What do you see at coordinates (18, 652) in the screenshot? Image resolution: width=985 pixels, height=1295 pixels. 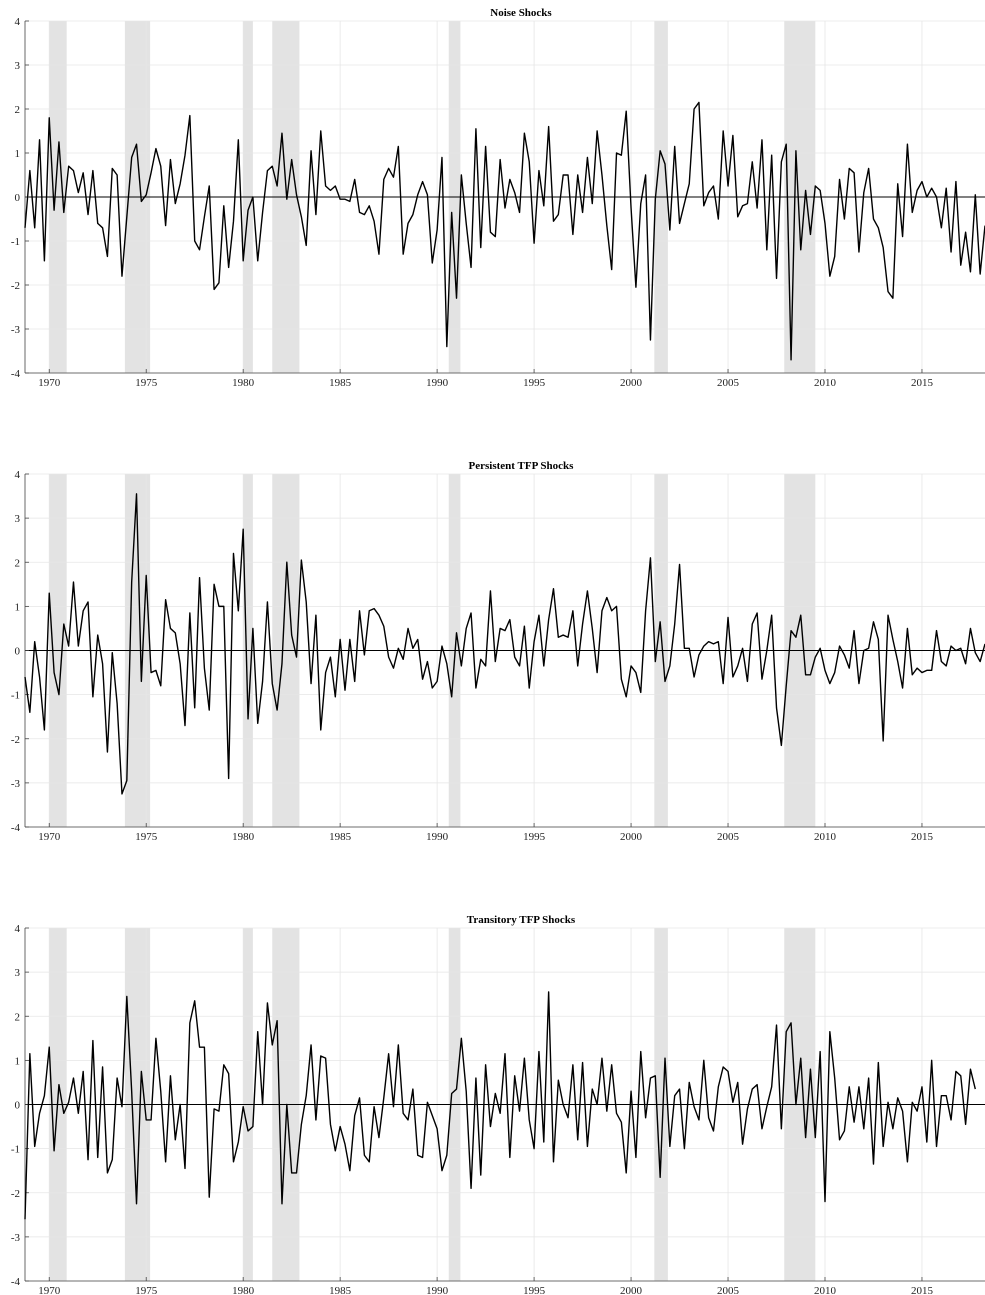 I see `y-tick-label: 0` at bounding box center [18, 652].